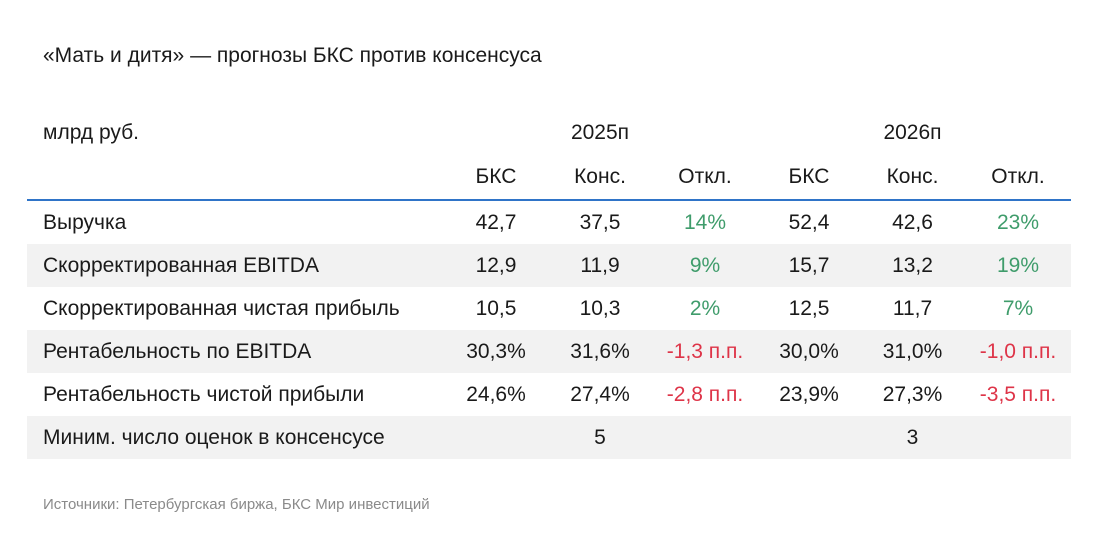 Image resolution: width=1112 pixels, height=542 pixels. I want to click on cell-deviation-2025: -2,8 п.п., so click(705, 394).